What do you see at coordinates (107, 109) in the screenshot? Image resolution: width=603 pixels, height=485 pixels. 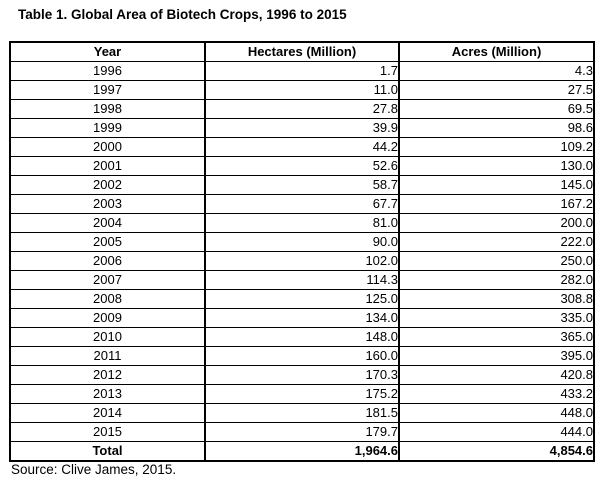 I see `year-cell: 1998` at bounding box center [107, 109].